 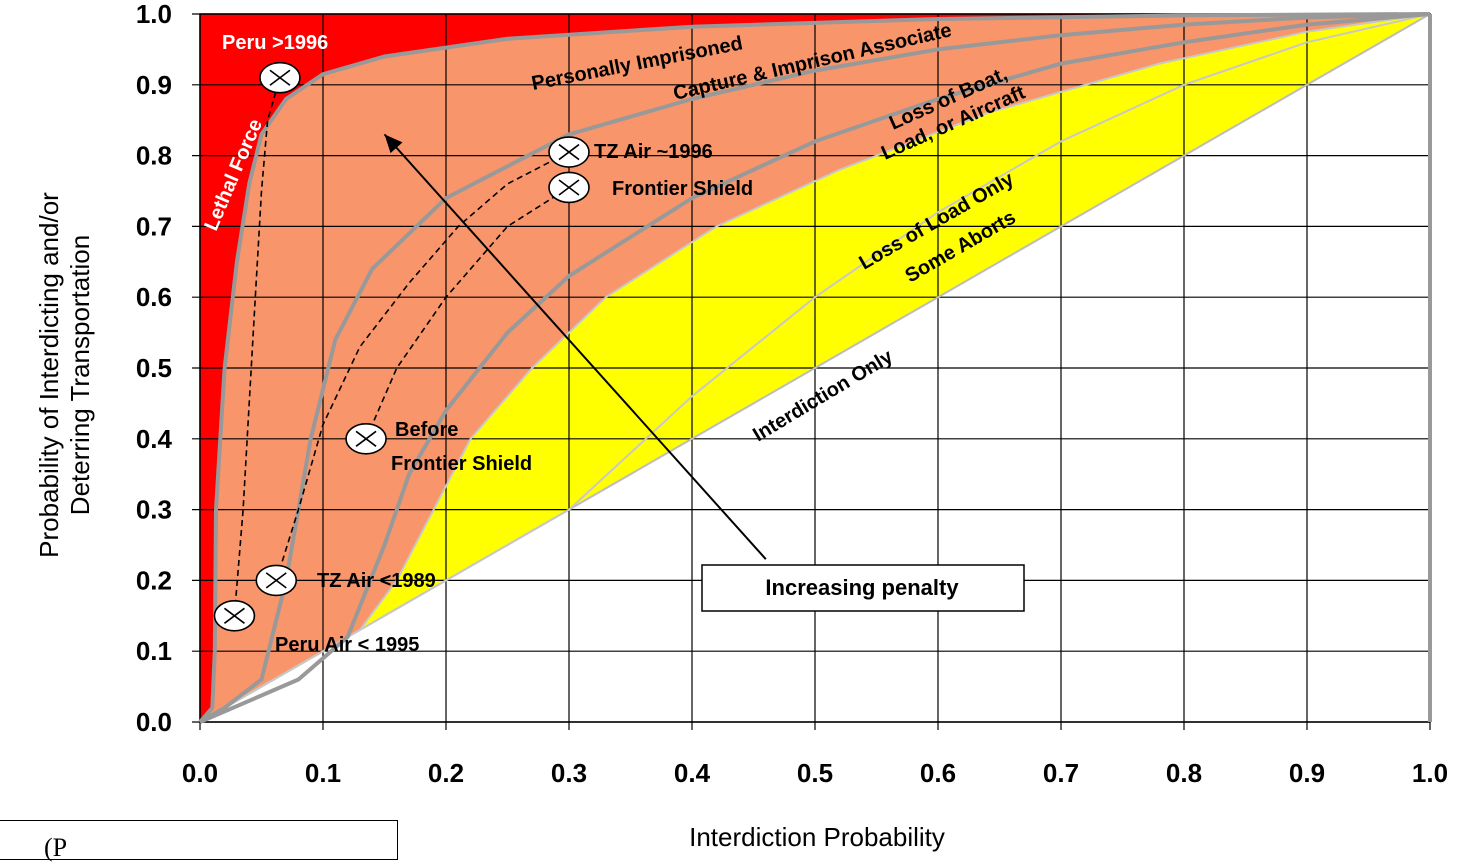 I want to click on increasing-penalty-box, so click(x=863, y=588).